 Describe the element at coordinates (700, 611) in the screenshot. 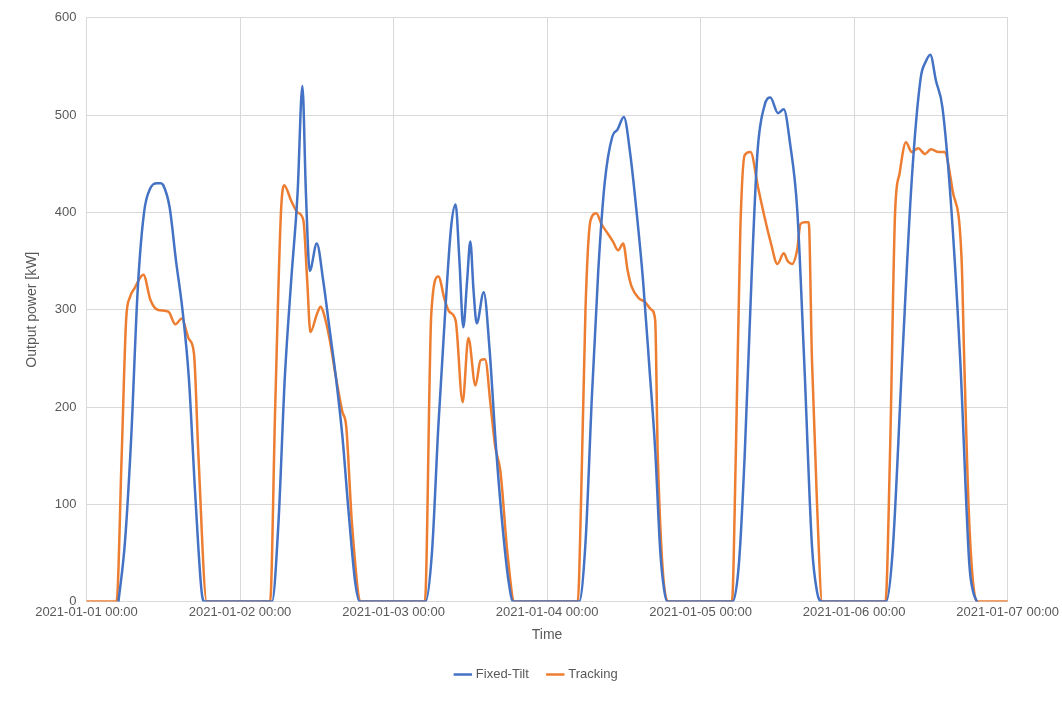

I see `x-tick-label: 2021-01-05 00:00` at that location.